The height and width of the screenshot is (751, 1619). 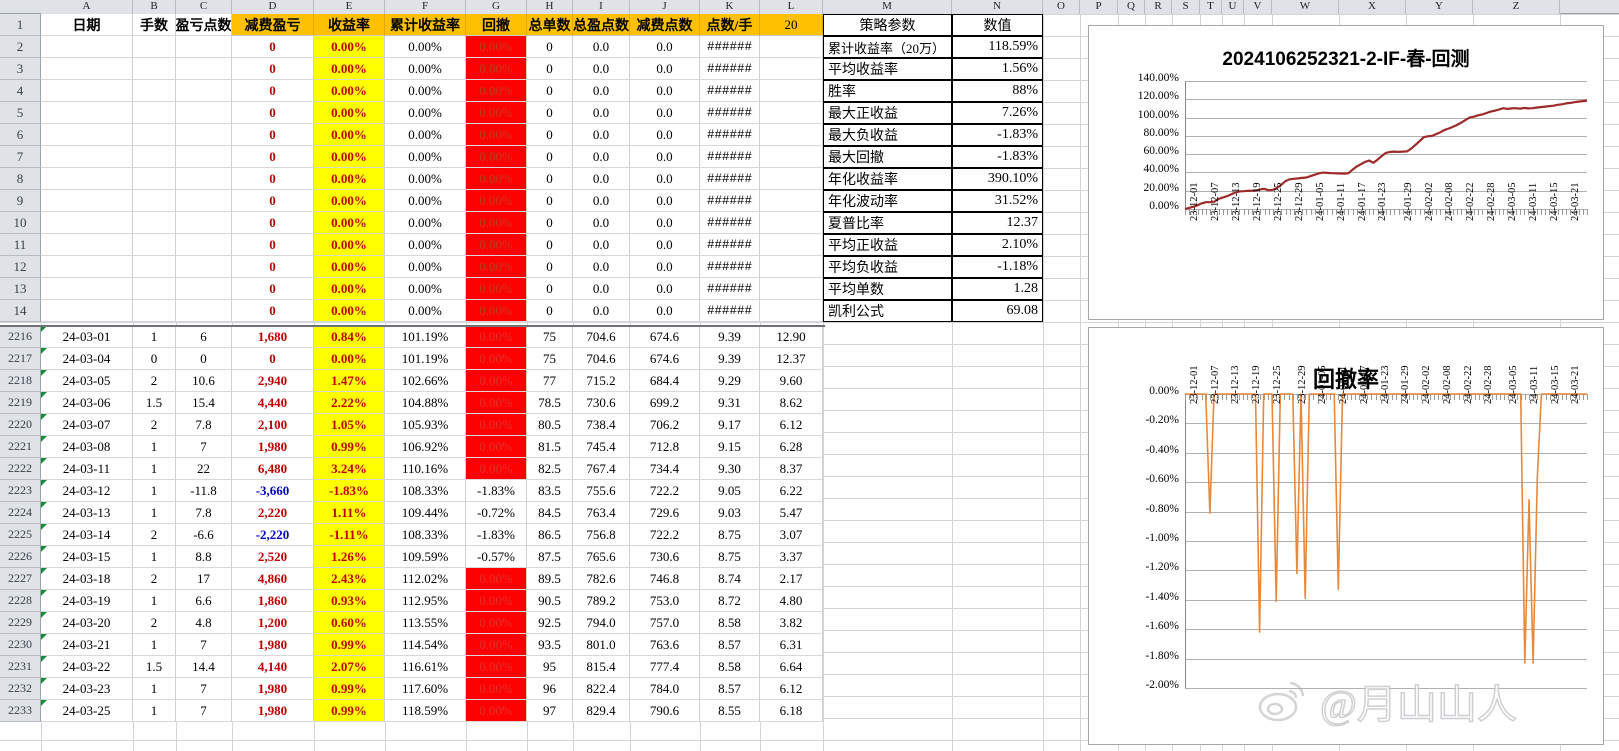 What do you see at coordinates (550, 403) in the screenshot?
I see `cell-H2219: 78.5` at bounding box center [550, 403].